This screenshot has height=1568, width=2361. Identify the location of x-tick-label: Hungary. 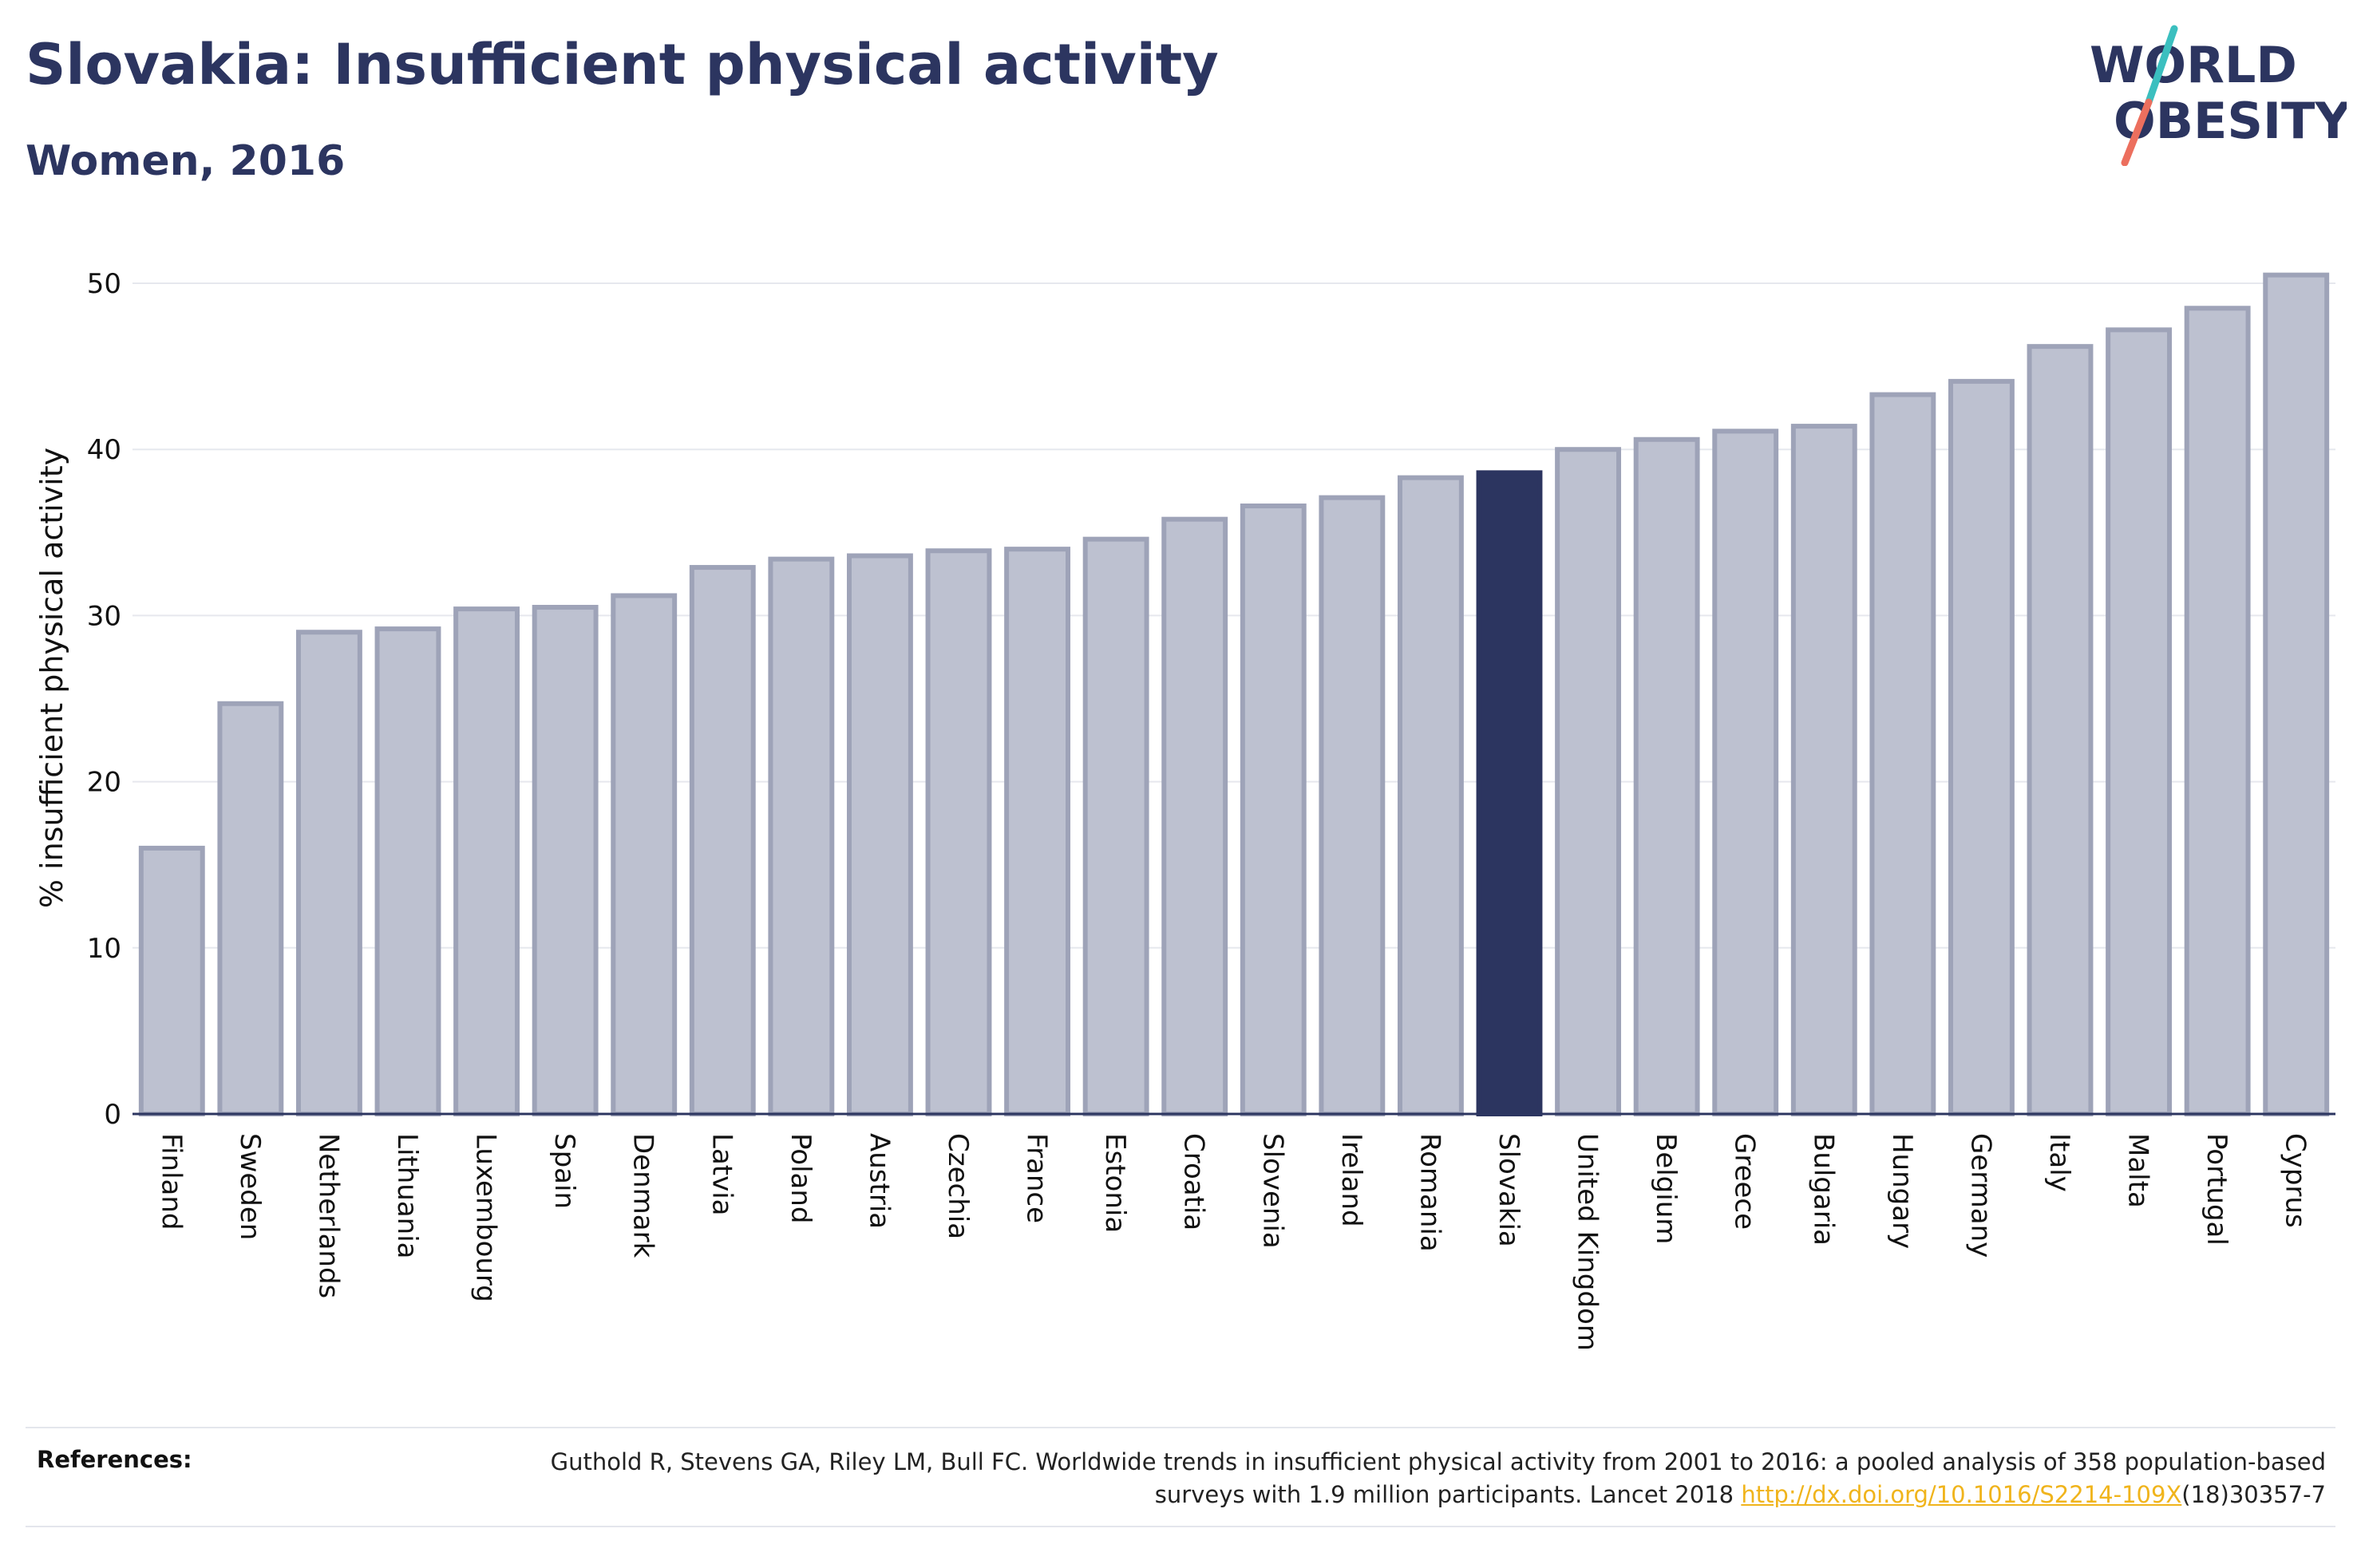
(1902, 1191).